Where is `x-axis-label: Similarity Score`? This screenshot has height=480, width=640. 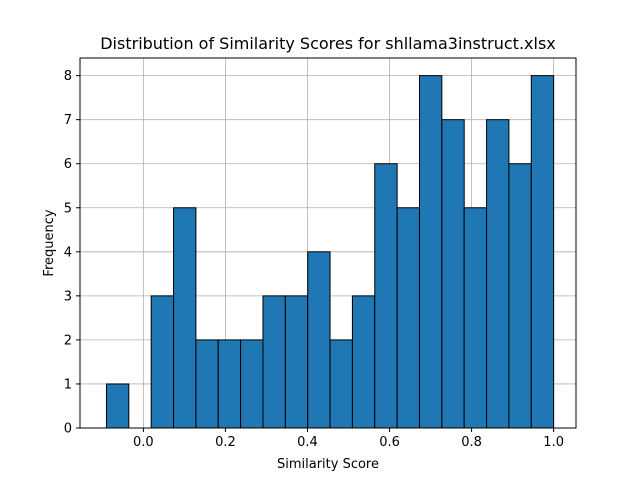 x-axis-label: Similarity Score is located at coordinates (328, 464).